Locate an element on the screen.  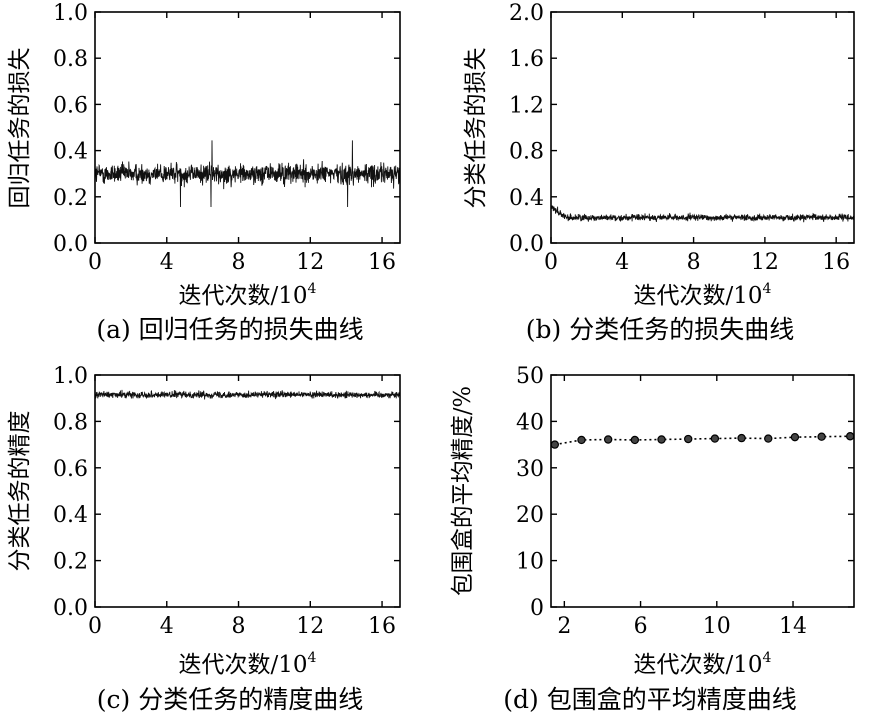
y-axis-label: 回归任务的损失 is located at coordinates (20, 128).